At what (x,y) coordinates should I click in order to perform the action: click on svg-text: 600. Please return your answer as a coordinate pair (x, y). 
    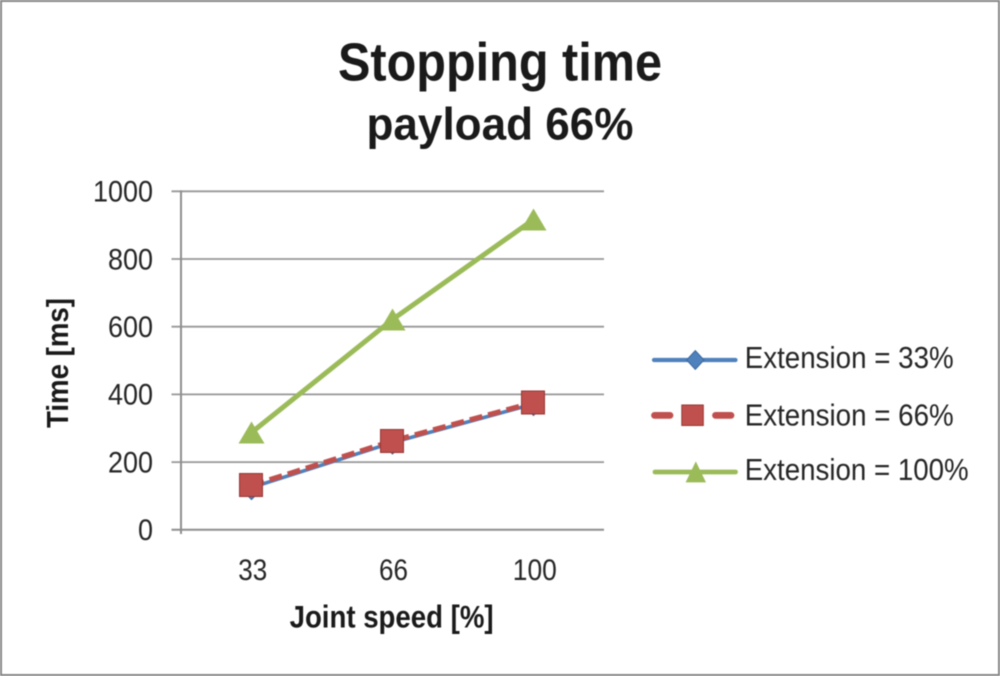
    Looking at the image, I should click on (130, 327).